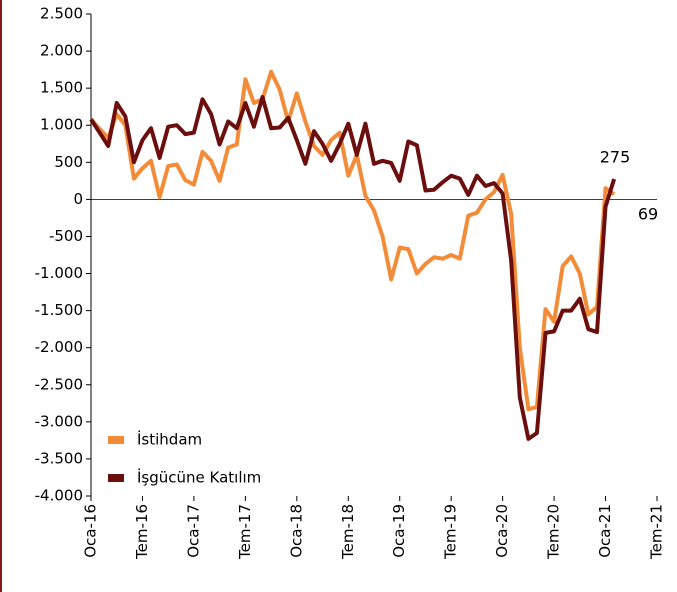 The image size is (677, 592). I want to click on y-tick-label: -1.000, so click(59, 273).